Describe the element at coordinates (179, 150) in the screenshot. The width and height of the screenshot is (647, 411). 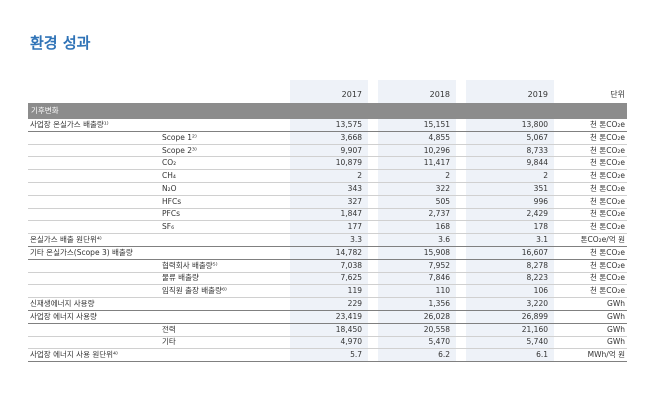
I see `row-sublabel: Scope 2³⁾` at that location.